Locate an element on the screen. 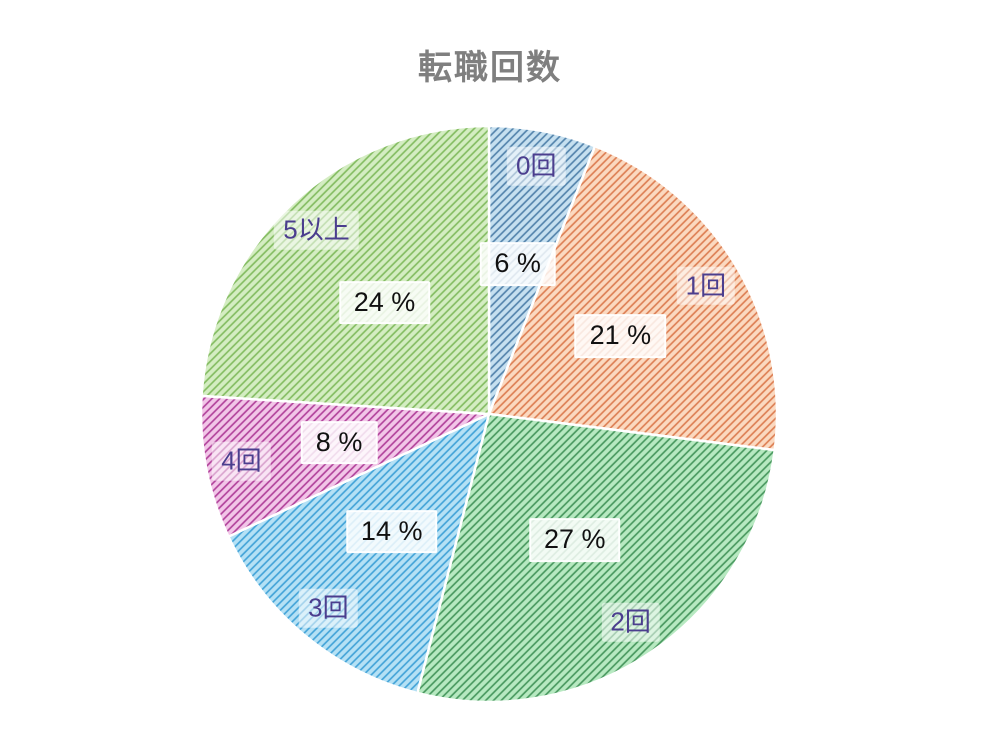 This screenshot has height=750, width=1000. slice-percent-label-1: 21 % is located at coordinates (620, 336).